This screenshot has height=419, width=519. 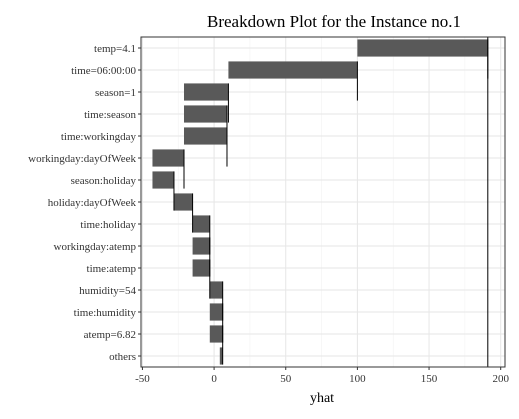 What do you see at coordinates (334, 21) in the screenshot?
I see `chart-title: Breakdown Plot for the Instance no.1` at bounding box center [334, 21].